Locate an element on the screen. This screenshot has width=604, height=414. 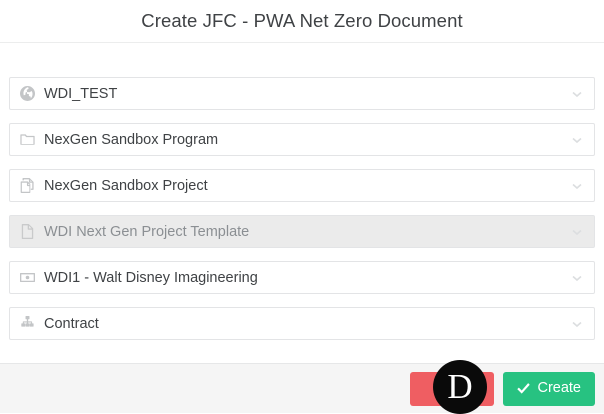
picker-row-organization: WDI_TEST is located at coordinates (302, 93).